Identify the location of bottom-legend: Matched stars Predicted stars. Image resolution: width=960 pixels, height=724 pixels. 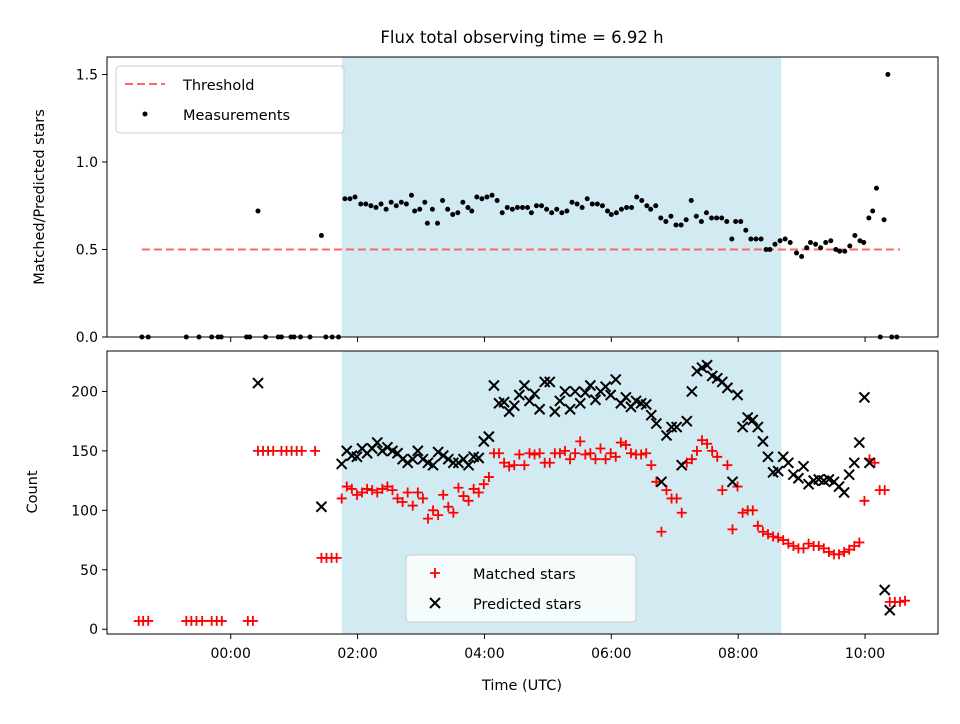
(521, 588).